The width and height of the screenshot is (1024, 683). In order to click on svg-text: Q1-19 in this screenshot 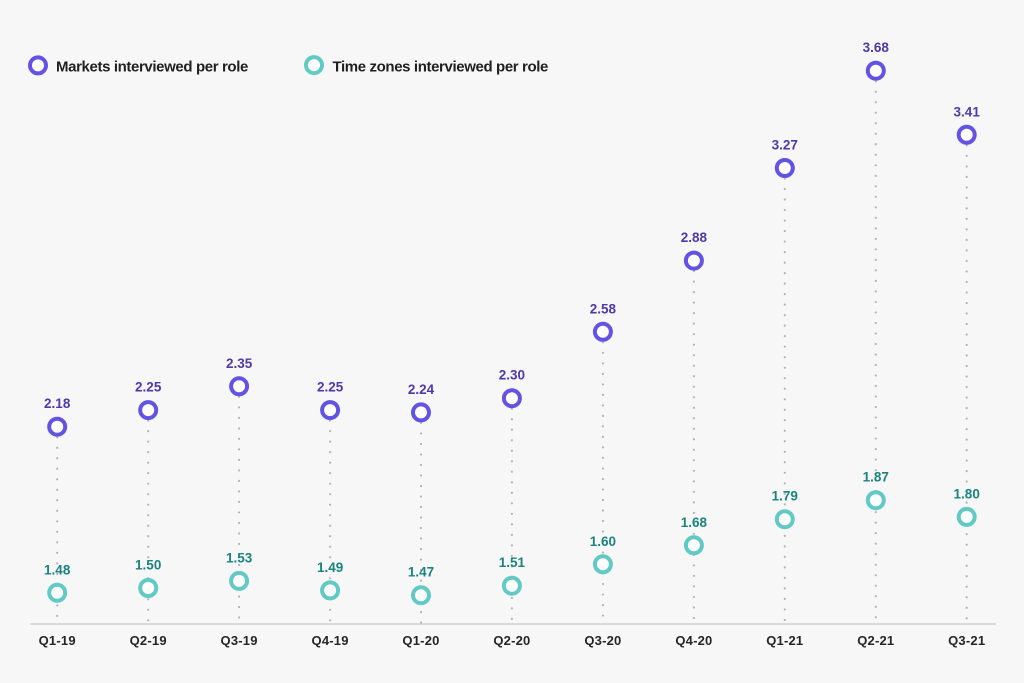, I will do `click(57, 640)`.